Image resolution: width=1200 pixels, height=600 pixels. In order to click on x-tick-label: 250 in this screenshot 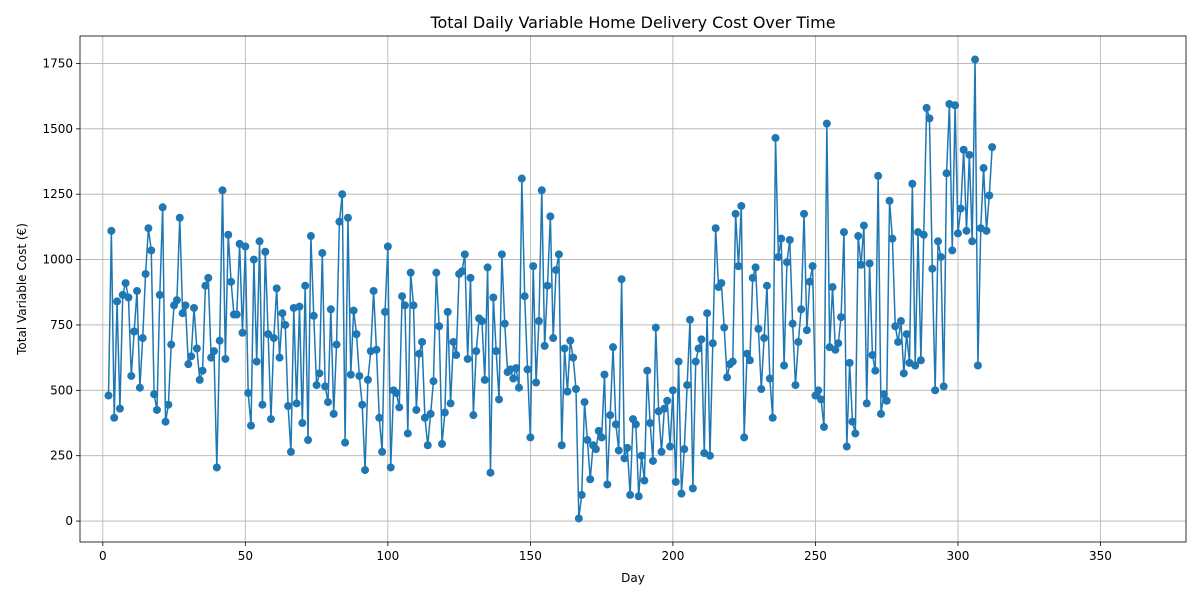, I will do `click(815, 556)`.